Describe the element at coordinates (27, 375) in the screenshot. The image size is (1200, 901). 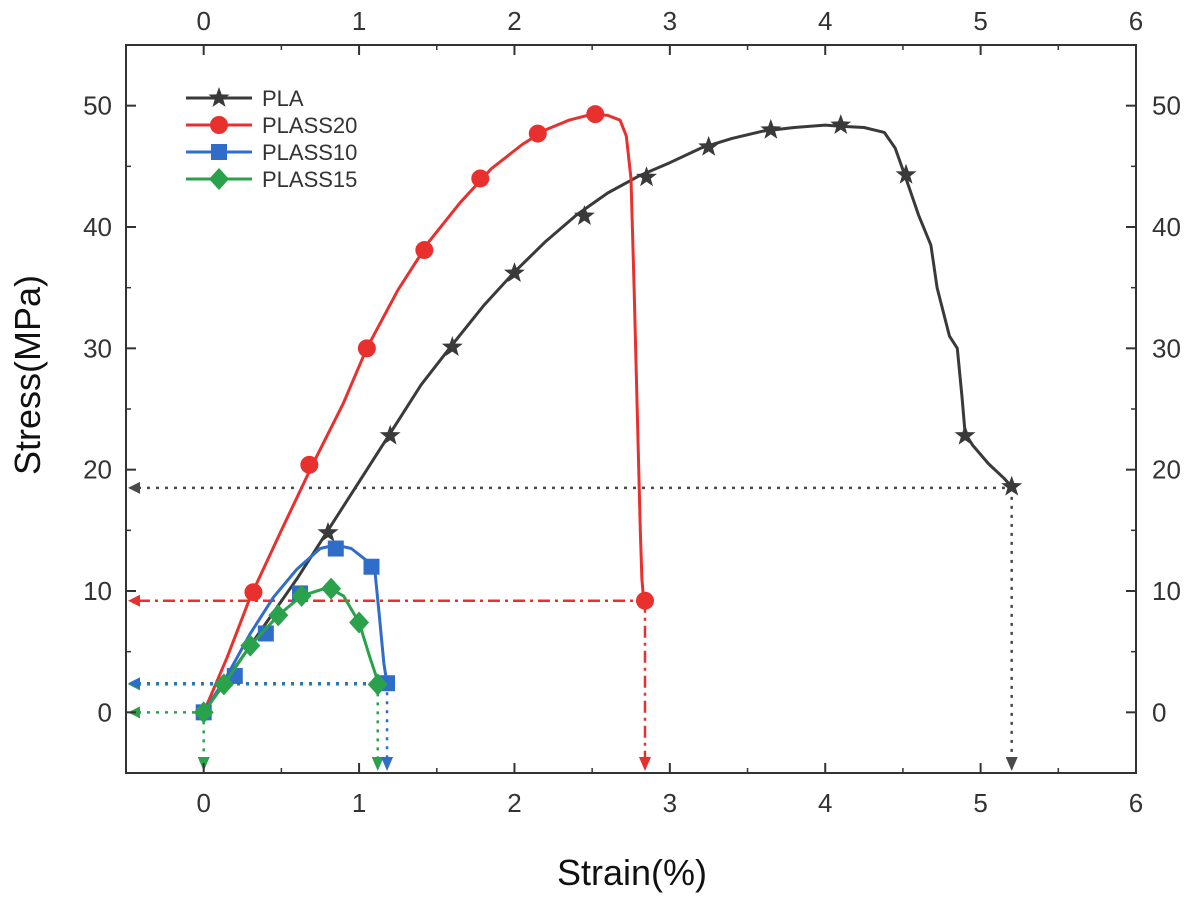
I see `y-axis-title: Stress(MPa)` at that location.